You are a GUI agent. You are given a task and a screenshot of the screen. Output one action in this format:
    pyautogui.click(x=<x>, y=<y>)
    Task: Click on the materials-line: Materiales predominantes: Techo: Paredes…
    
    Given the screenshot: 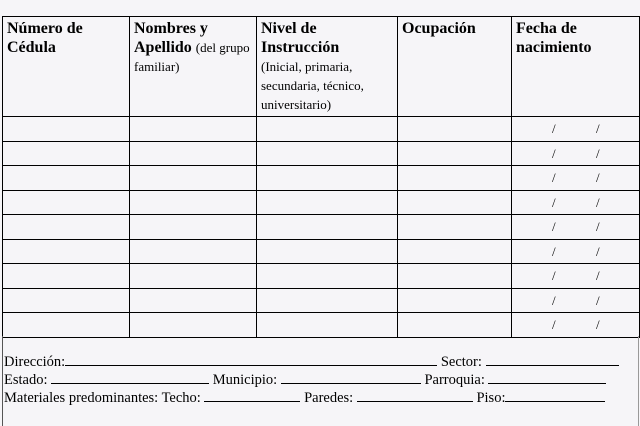 What is the action you would take?
    pyautogui.click(x=305, y=397)
    